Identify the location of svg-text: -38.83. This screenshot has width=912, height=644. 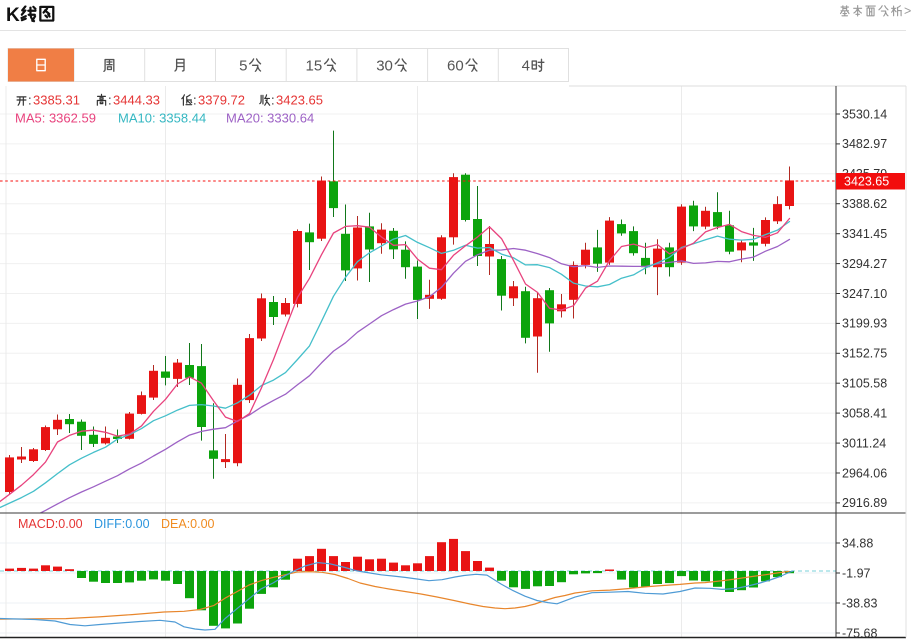
(859, 603).